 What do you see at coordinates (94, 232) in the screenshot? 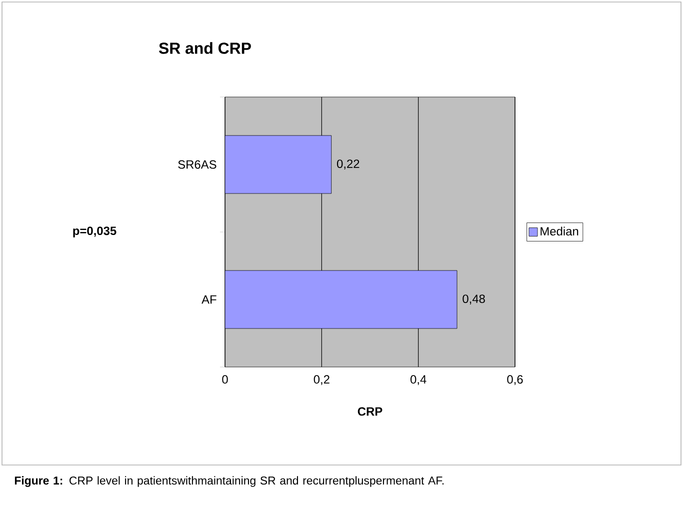
I see `text: p=0,035` at bounding box center [94, 232].